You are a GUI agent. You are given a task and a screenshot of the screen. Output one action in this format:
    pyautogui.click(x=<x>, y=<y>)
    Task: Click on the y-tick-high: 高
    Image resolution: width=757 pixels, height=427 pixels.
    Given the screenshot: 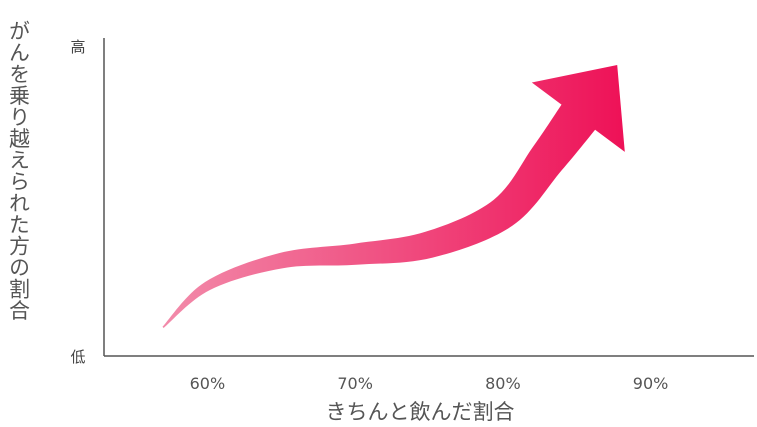 What is the action you would take?
    pyautogui.click(x=77, y=47)
    